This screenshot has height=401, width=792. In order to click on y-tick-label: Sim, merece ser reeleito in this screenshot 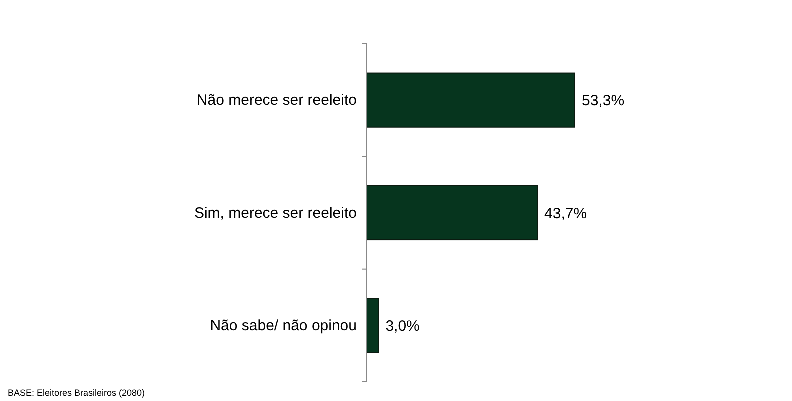, I will do `click(275, 213)`.